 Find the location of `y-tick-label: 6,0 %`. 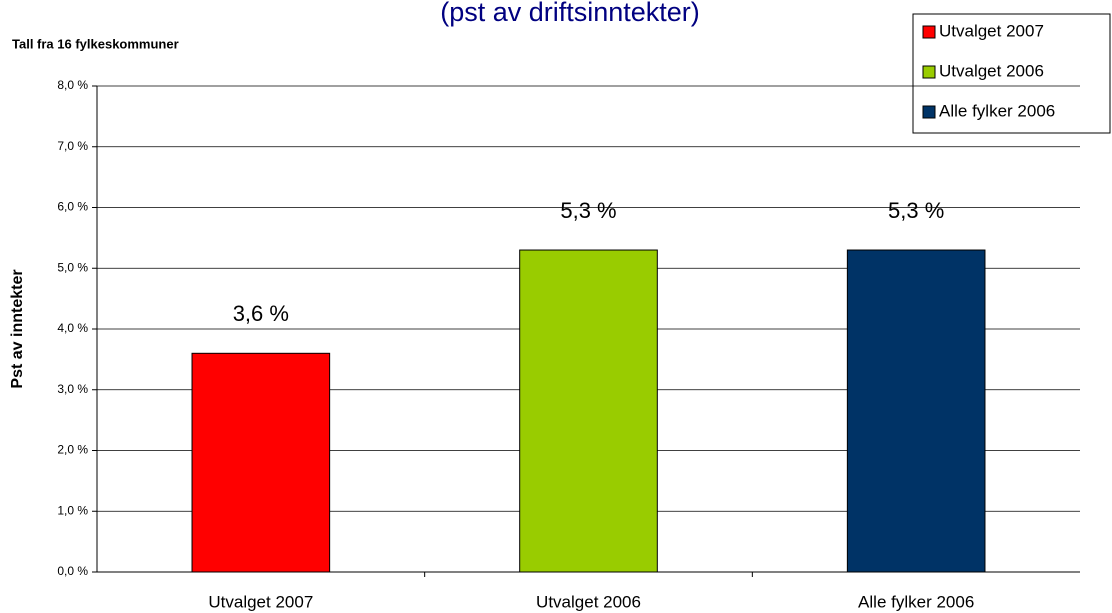

y-tick-label: 6,0 % is located at coordinates (72, 207).